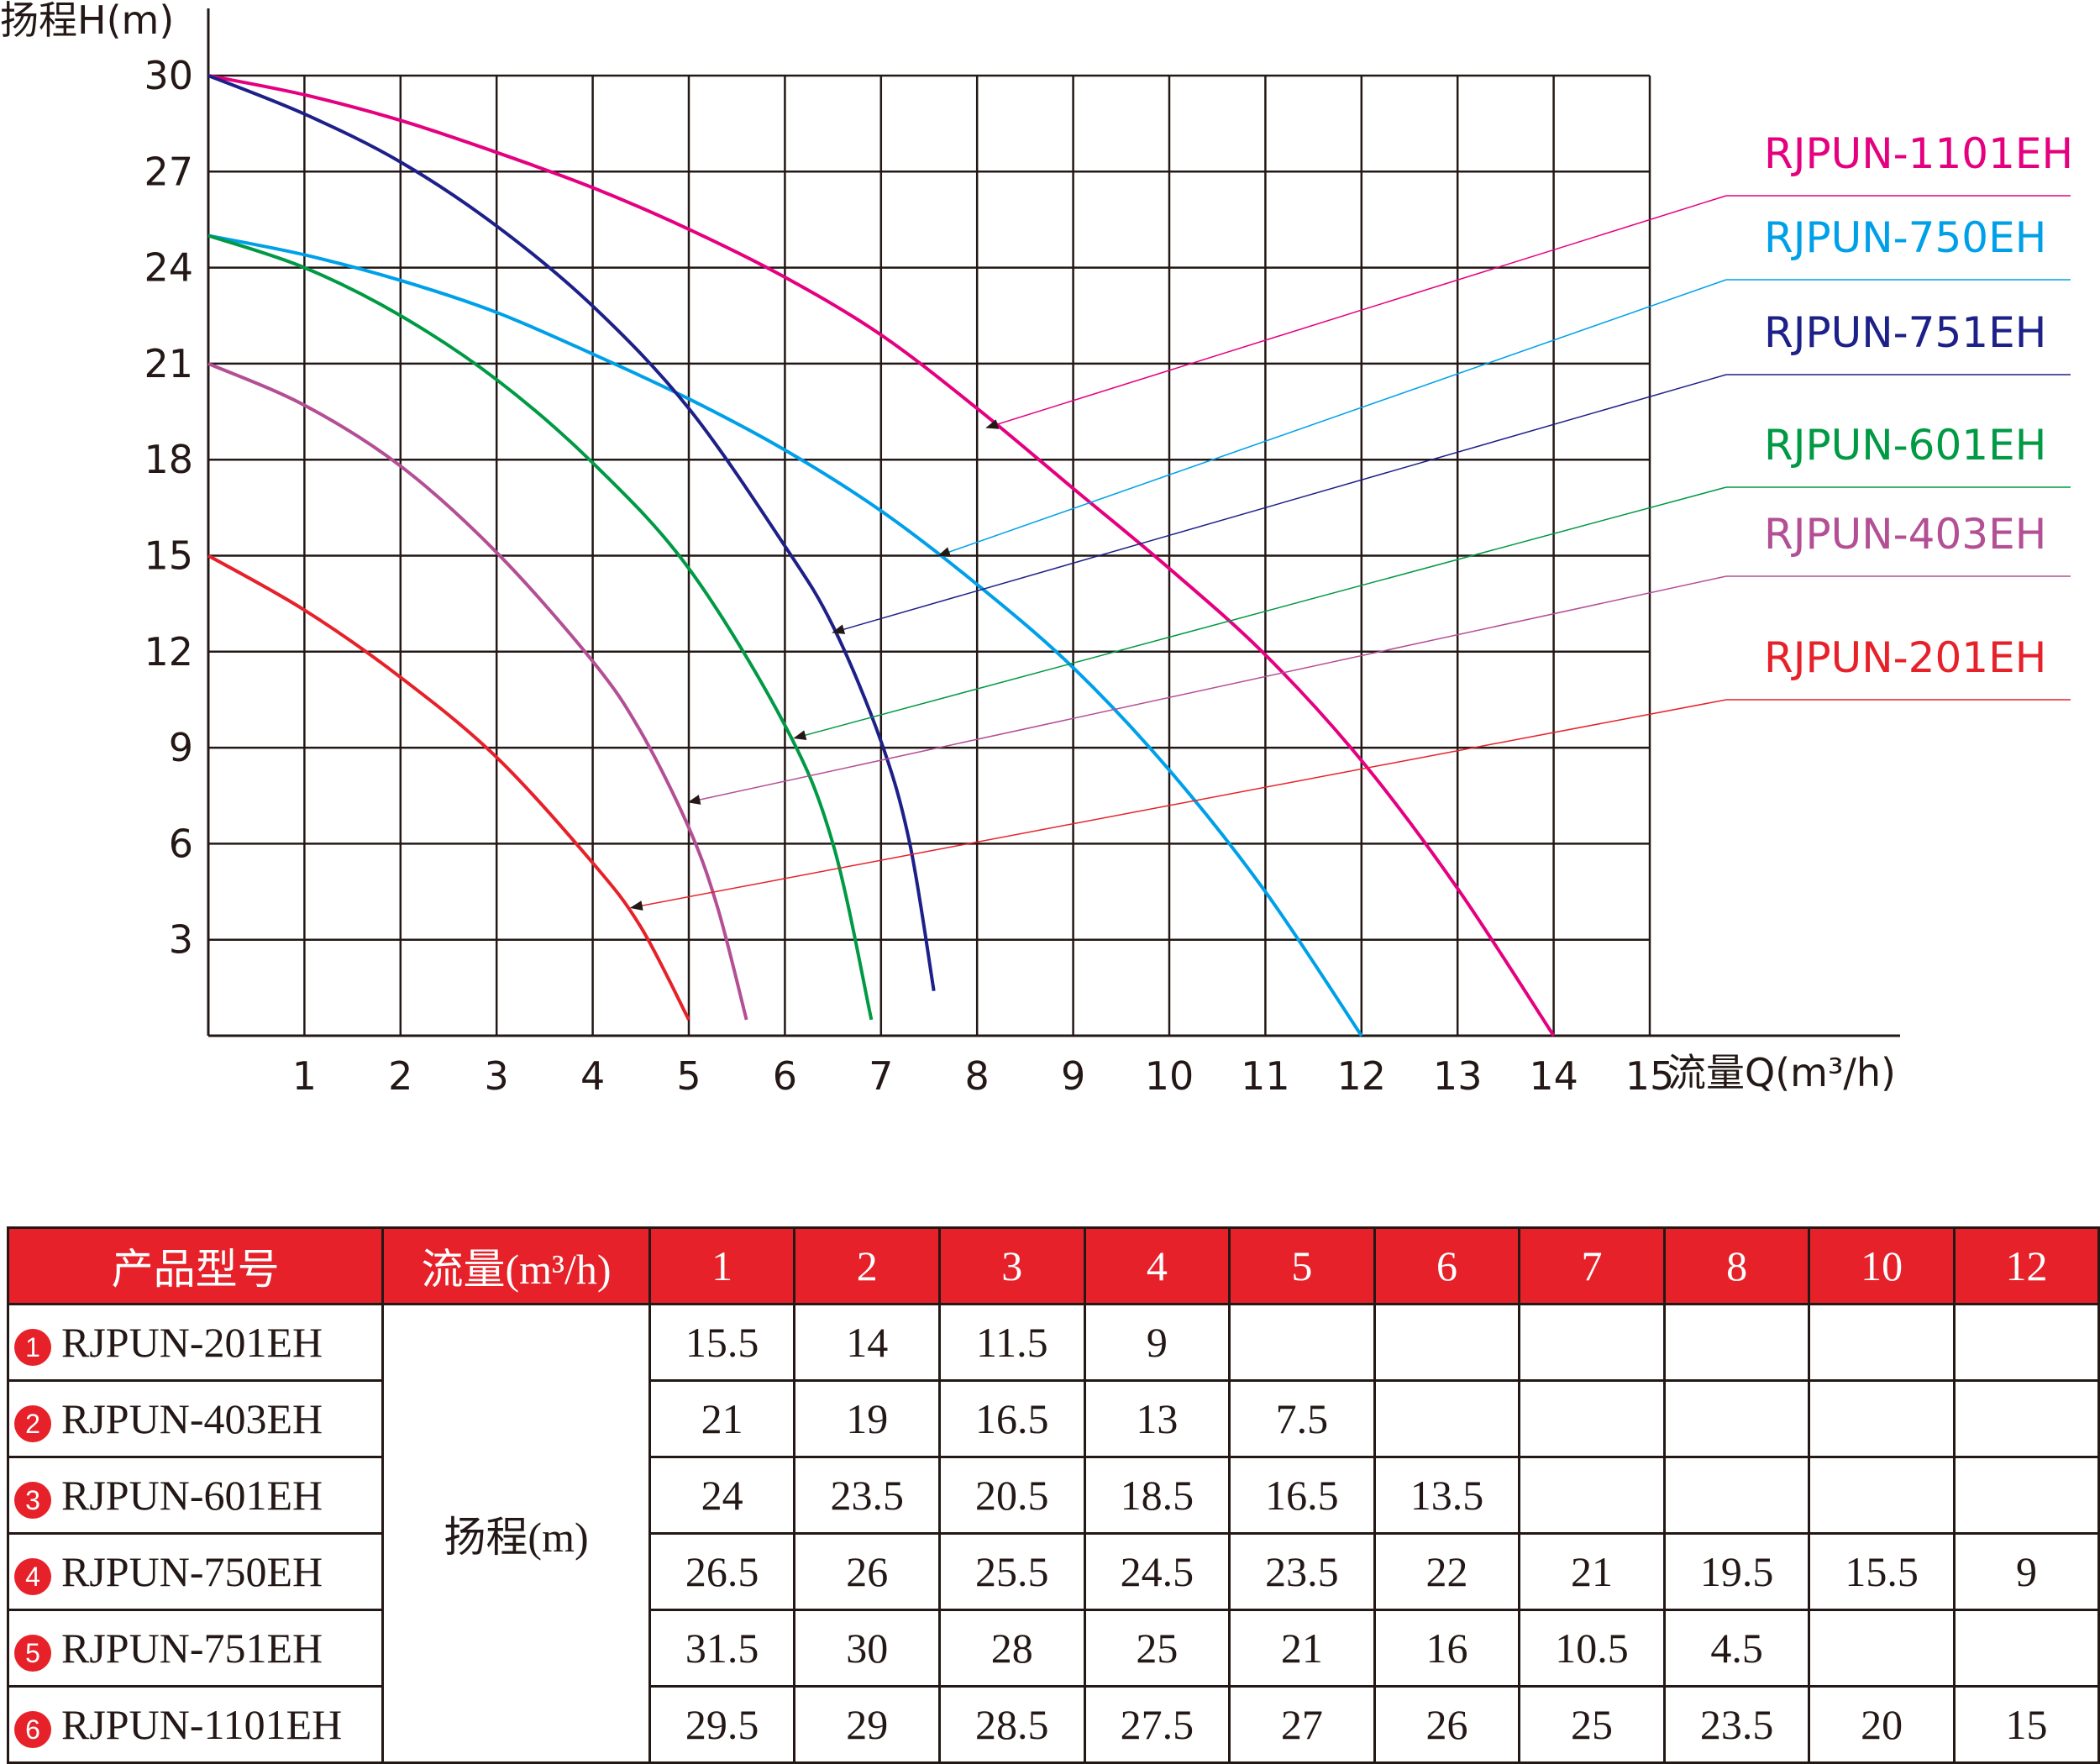 This screenshot has height=1764, width=2100. I want to click on x-tick-label: 4, so click(592, 1076).